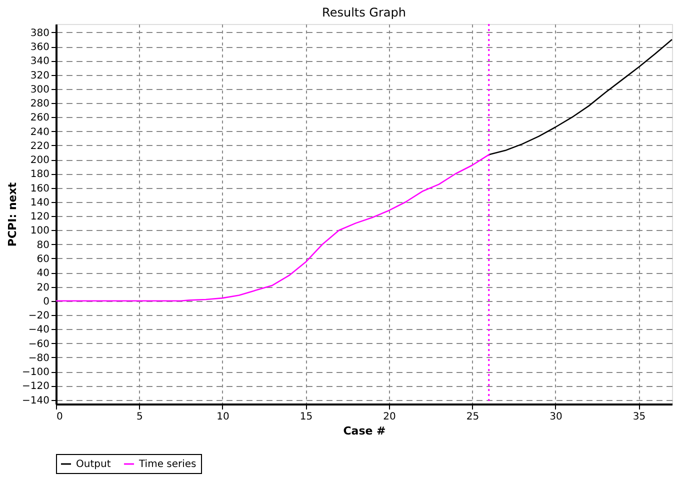 This screenshot has height=480, width=679. I want to click on y-tick-label: 80, so click(43, 245).